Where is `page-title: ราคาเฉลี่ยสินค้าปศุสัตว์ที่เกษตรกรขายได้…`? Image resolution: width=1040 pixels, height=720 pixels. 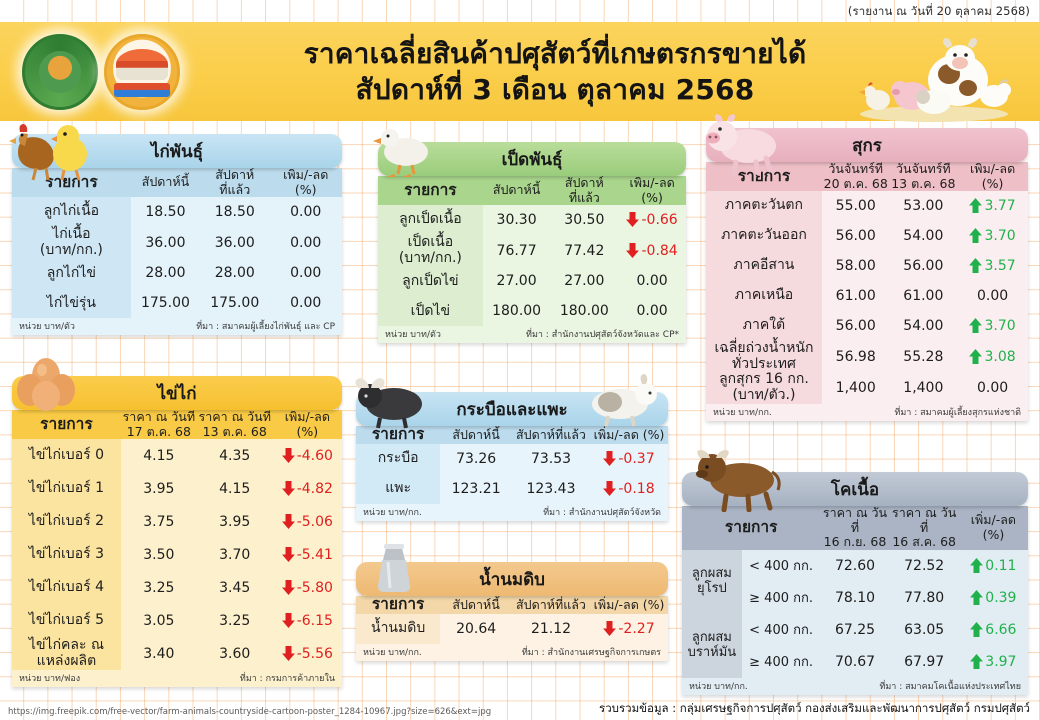
page-title: ราคาเฉลี่ยสินค้าปศุสัตว์ที่เกษตรกรขายได้… is located at coordinates (610, 72).